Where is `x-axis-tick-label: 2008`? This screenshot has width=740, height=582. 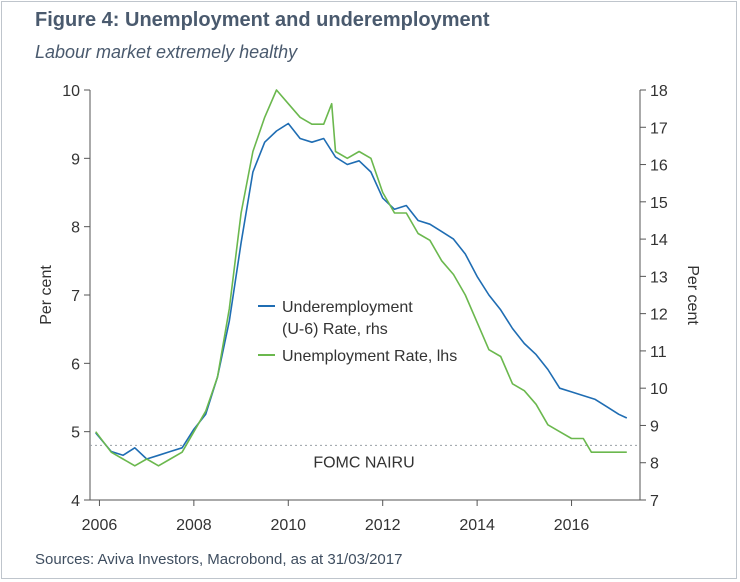
x-axis-tick-label: 2008 is located at coordinates (194, 525).